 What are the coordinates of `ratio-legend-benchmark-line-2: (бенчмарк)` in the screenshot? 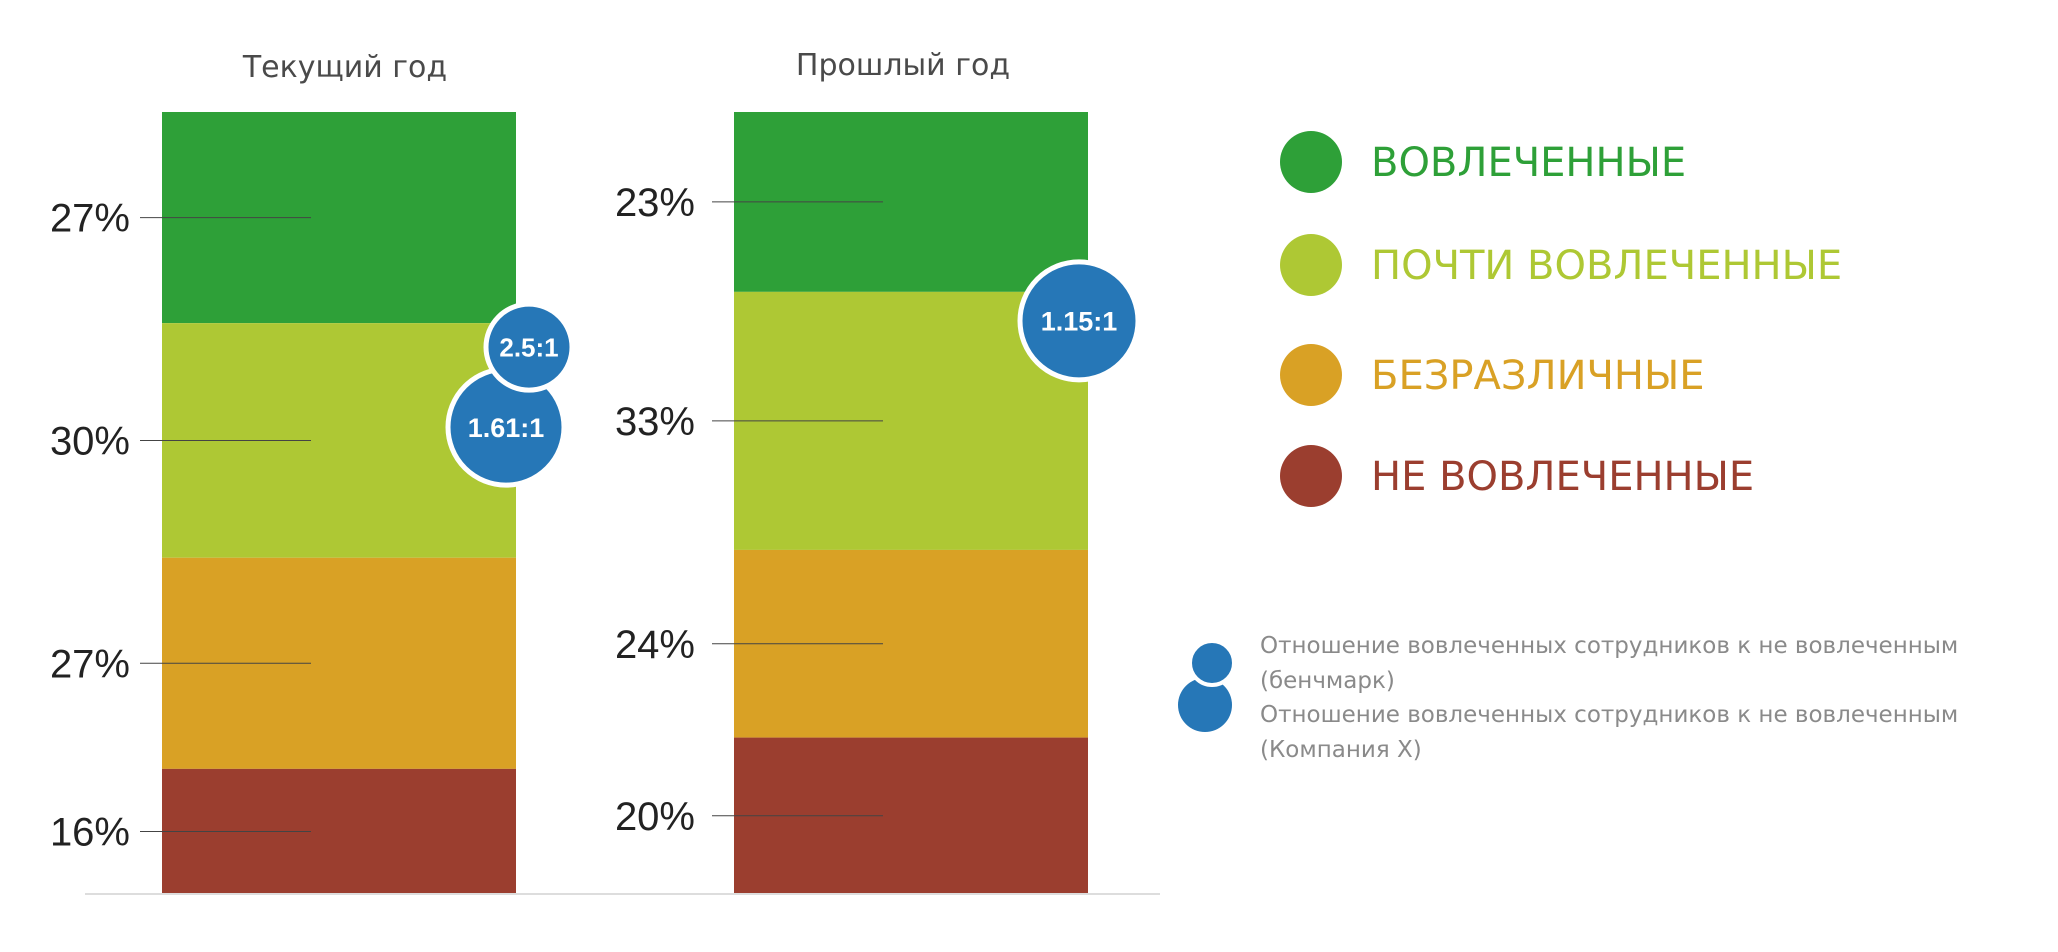 It's located at (1327, 681).